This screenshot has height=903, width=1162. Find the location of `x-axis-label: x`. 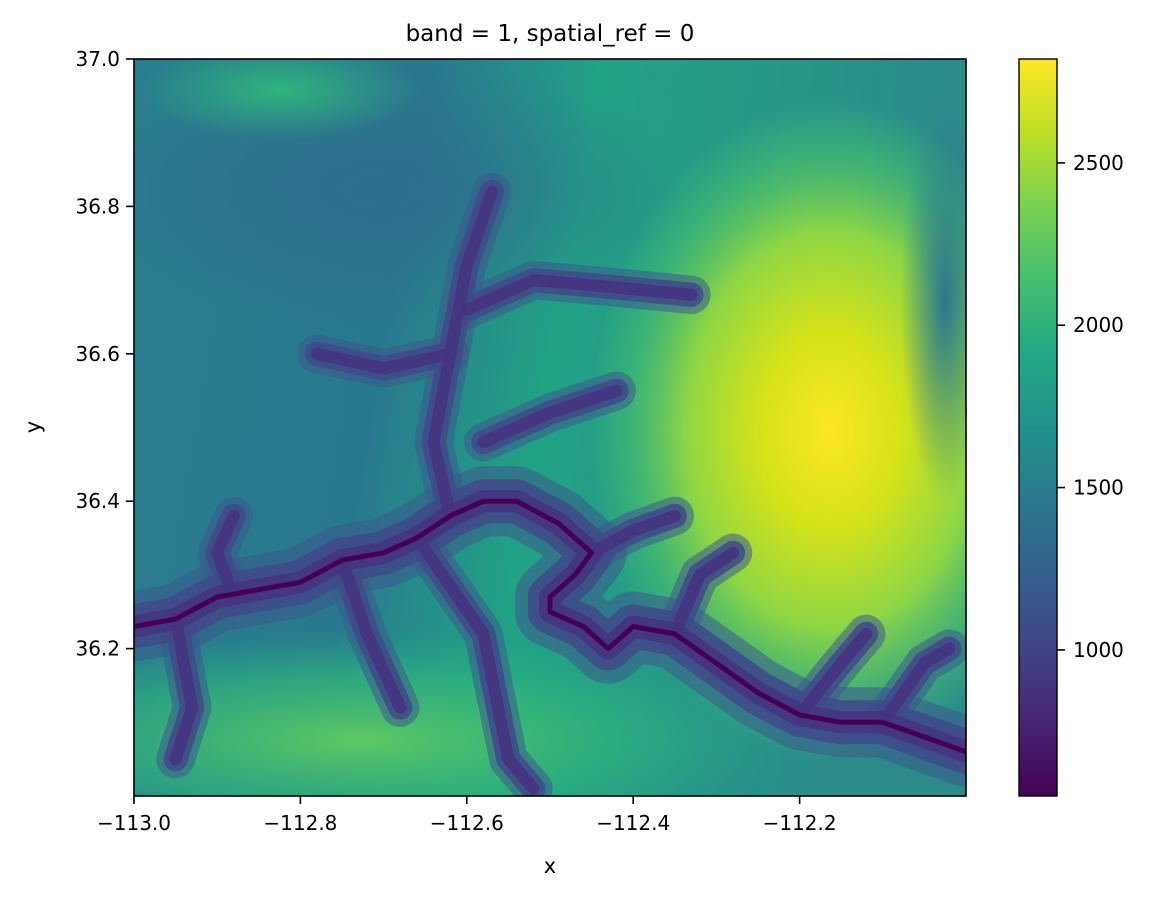

x-axis-label: x is located at coordinates (550, 866).